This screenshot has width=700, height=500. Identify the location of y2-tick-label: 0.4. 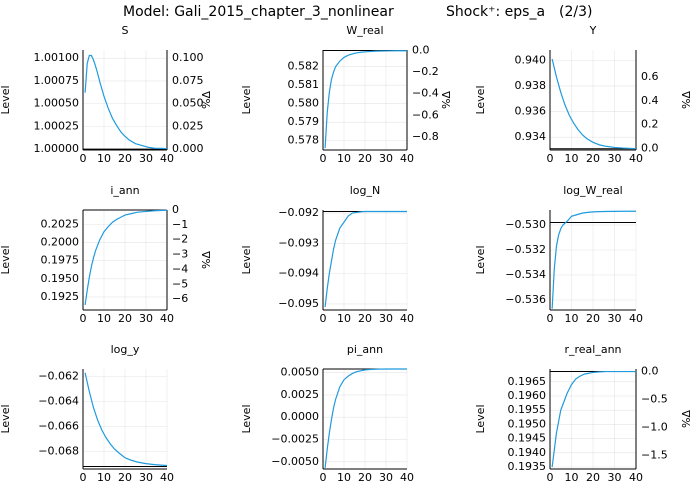
(650, 100).